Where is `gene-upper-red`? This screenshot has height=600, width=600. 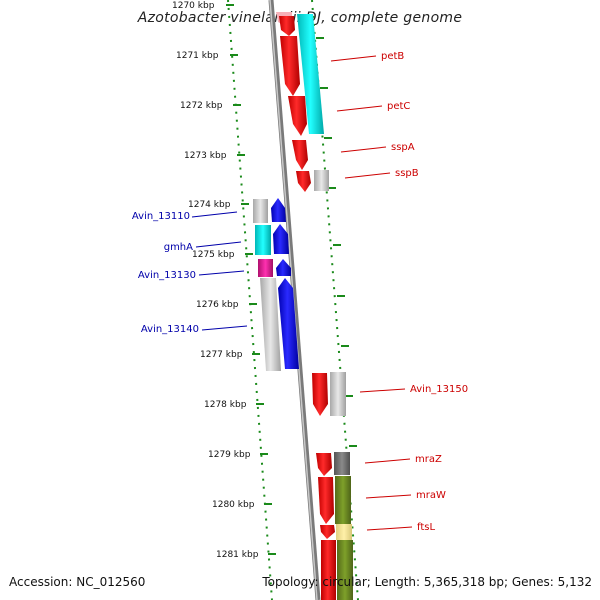 gene-upper-red is located at coordinates (287, 26).